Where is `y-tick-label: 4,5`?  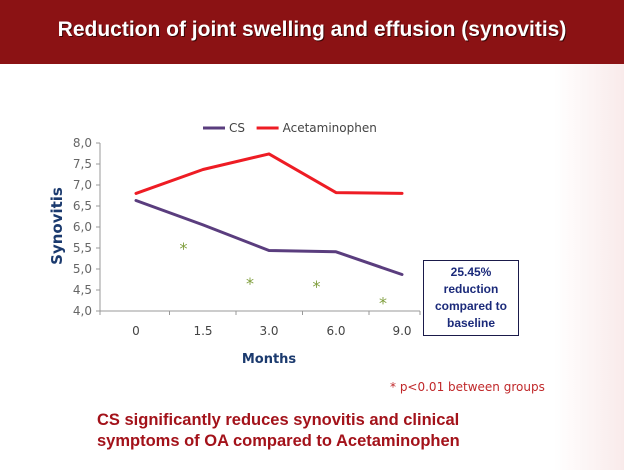 y-tick-label: 4,5 is located at coordinates (82, 290).